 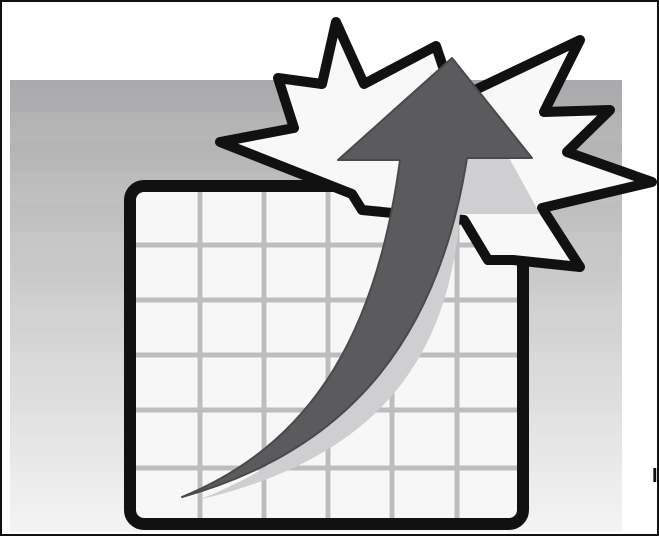 What do you see at coordinates (655, 476) in the screenshot?
I see `edge-text: I` at bounding box center [655, 476].